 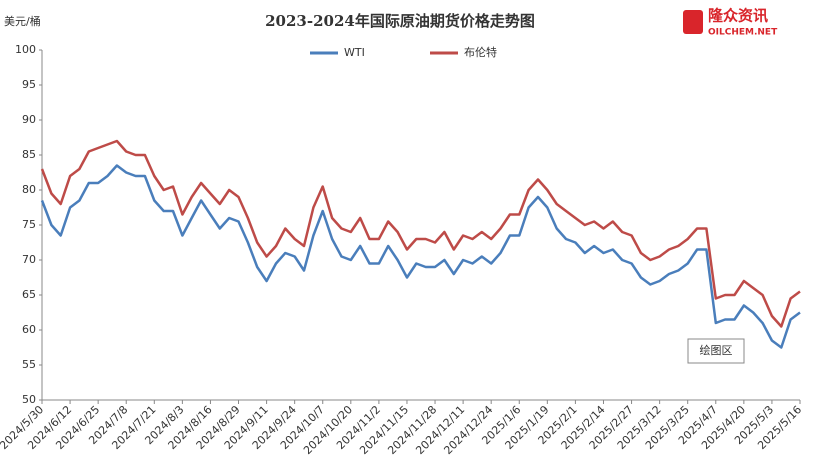 I want to click on legend-item: 布伦特, so click(x=463, y=52).